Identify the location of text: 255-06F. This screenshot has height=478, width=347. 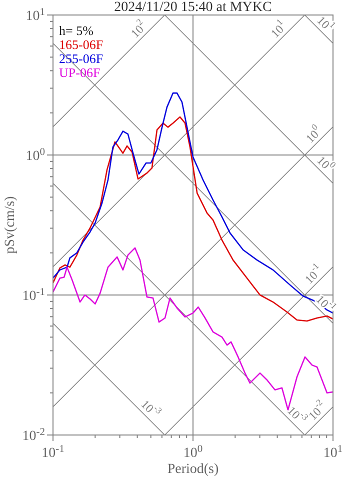
(81, 58).